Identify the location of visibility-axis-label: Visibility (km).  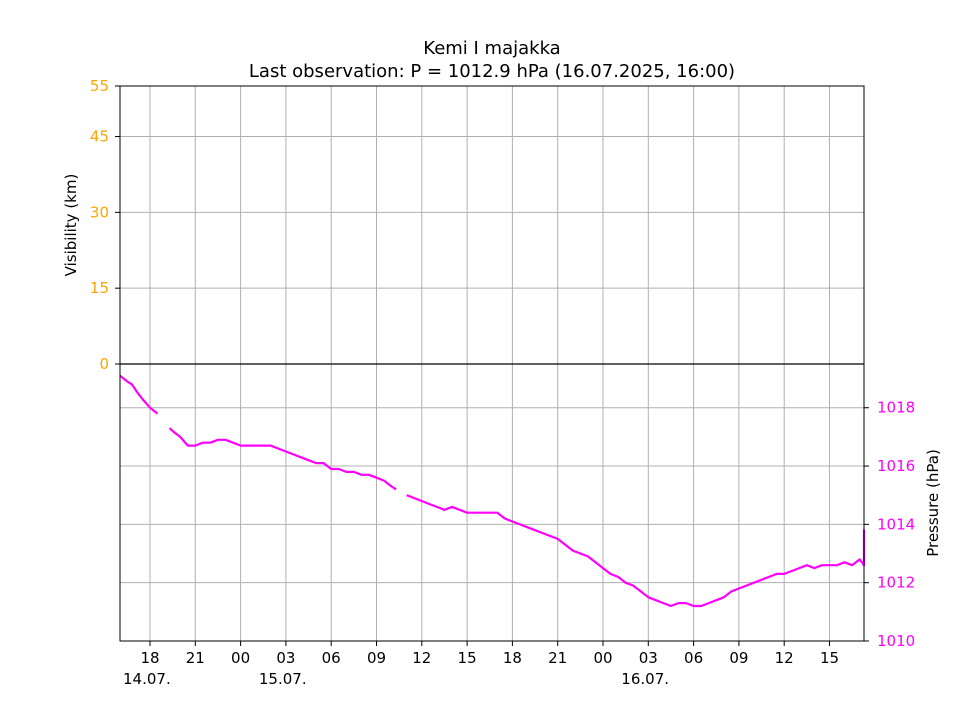
(71, 225).